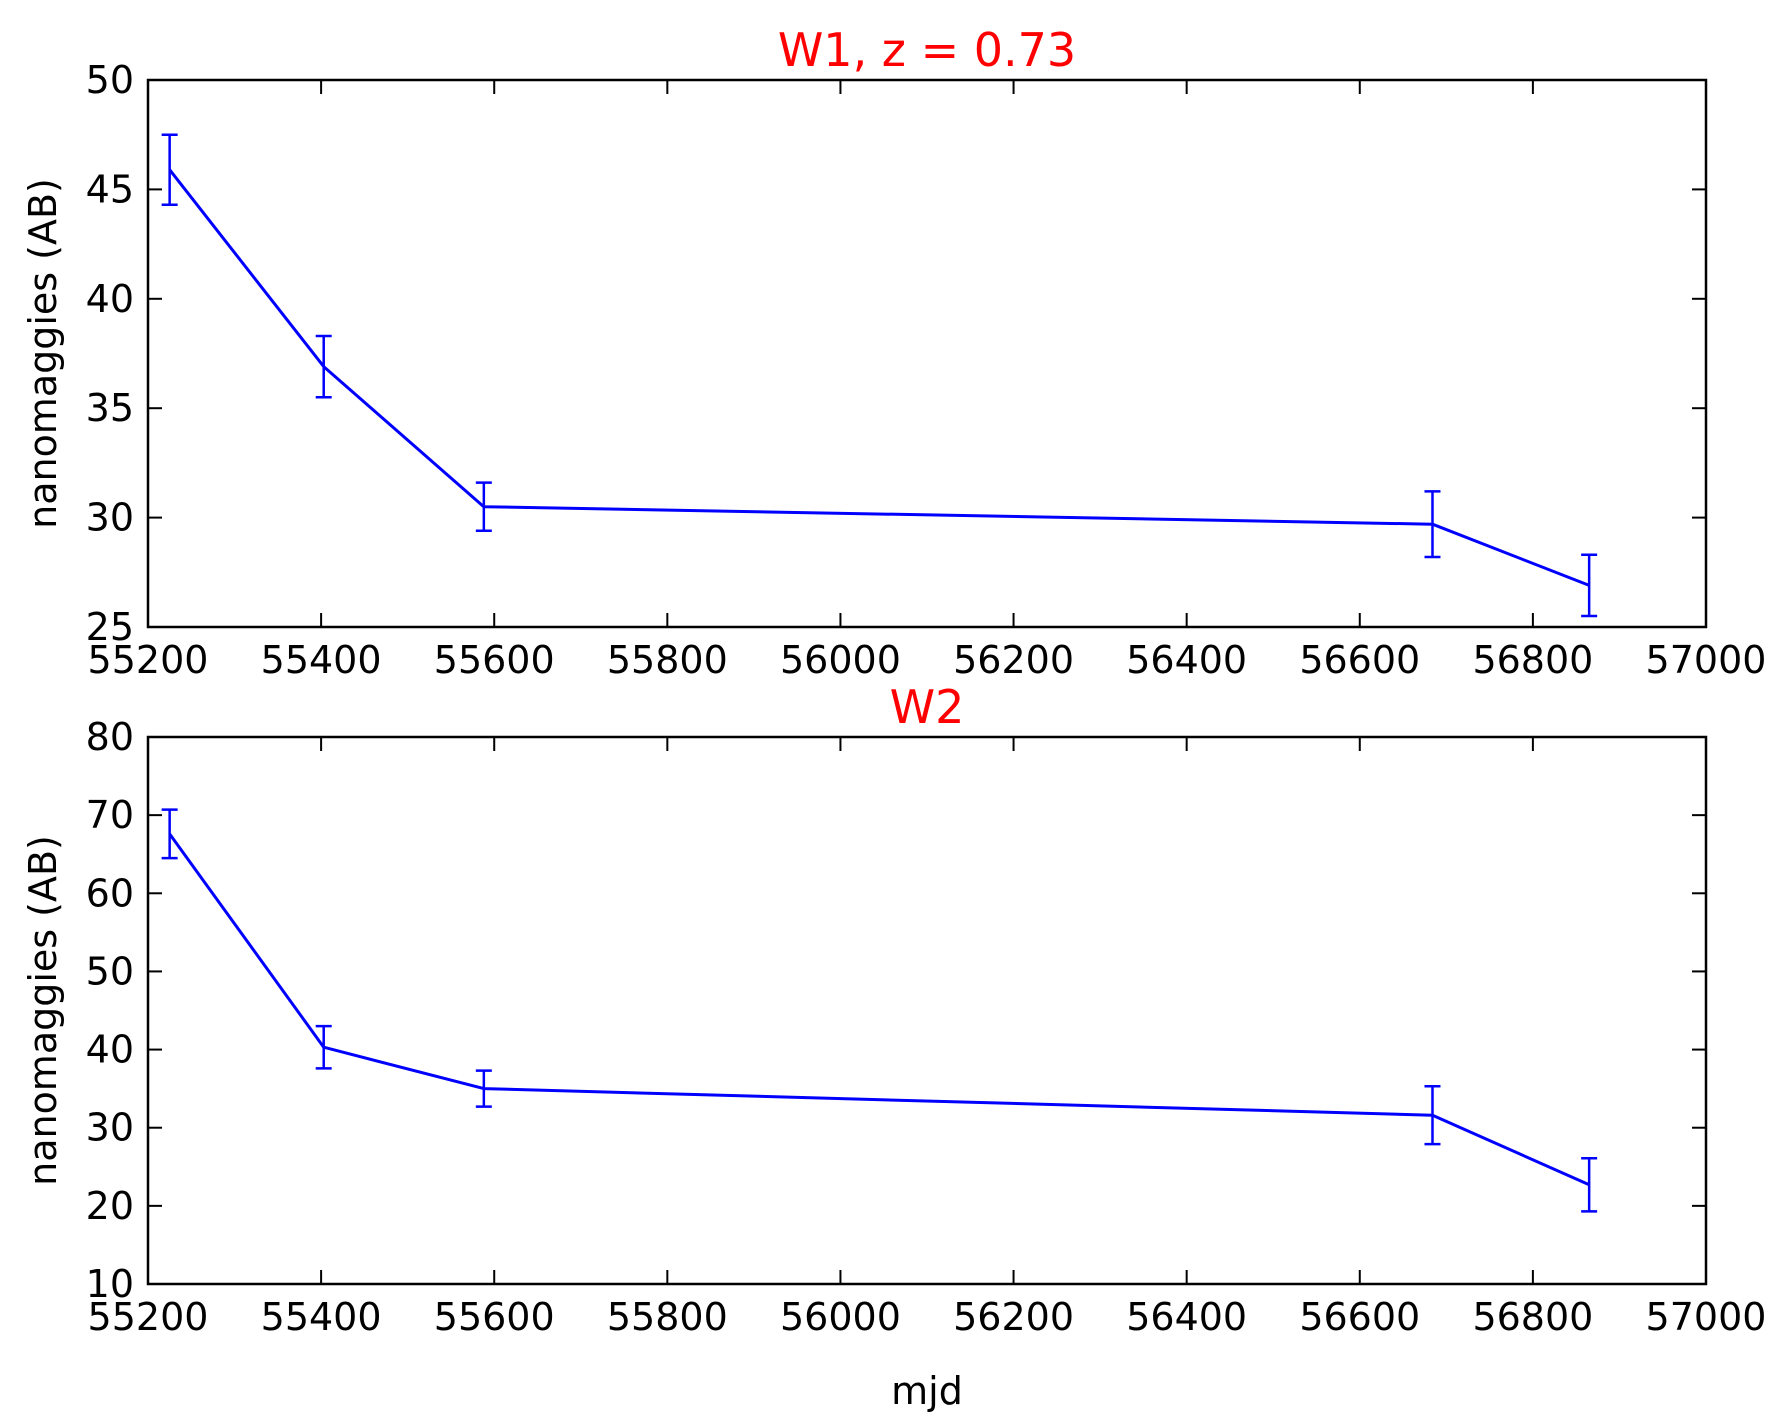 The width and height of the screenshot is (1784, 1420). Describe the element at coordinates (927, 50) in the screenshot. I see `chart-title: W1, z = 0.73` at that location.